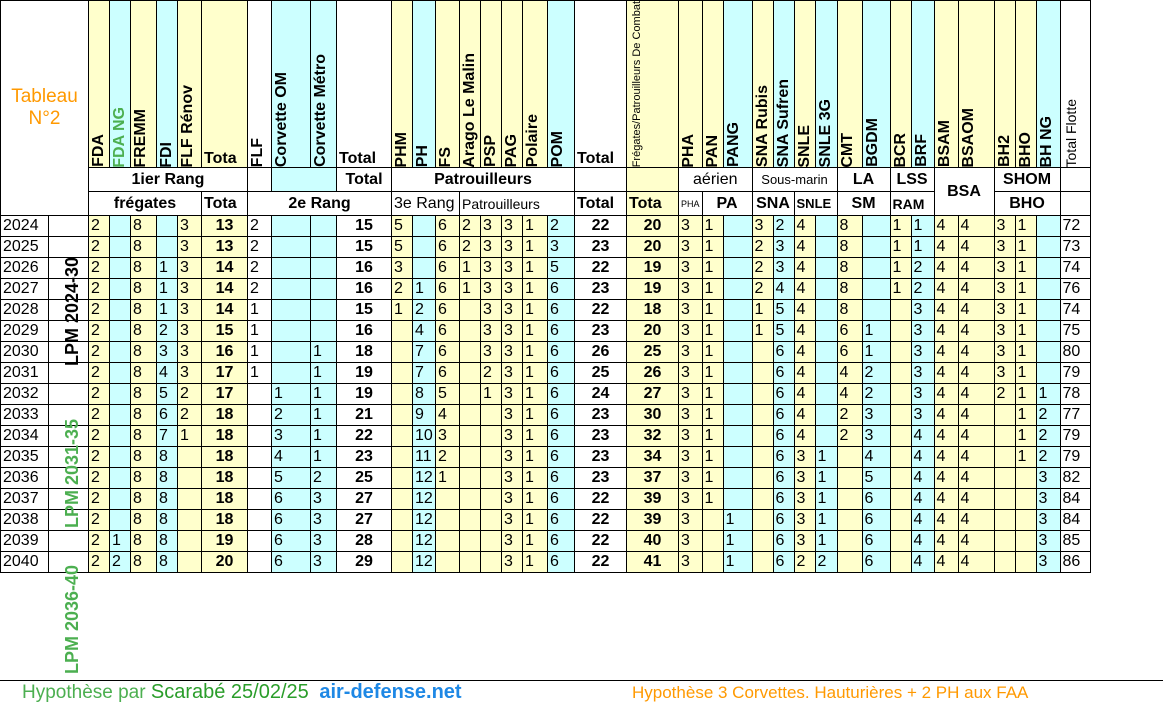  Describe the element at coordinates (24, 247) in the screenshot. I see `year-cell: 2025` at that location.